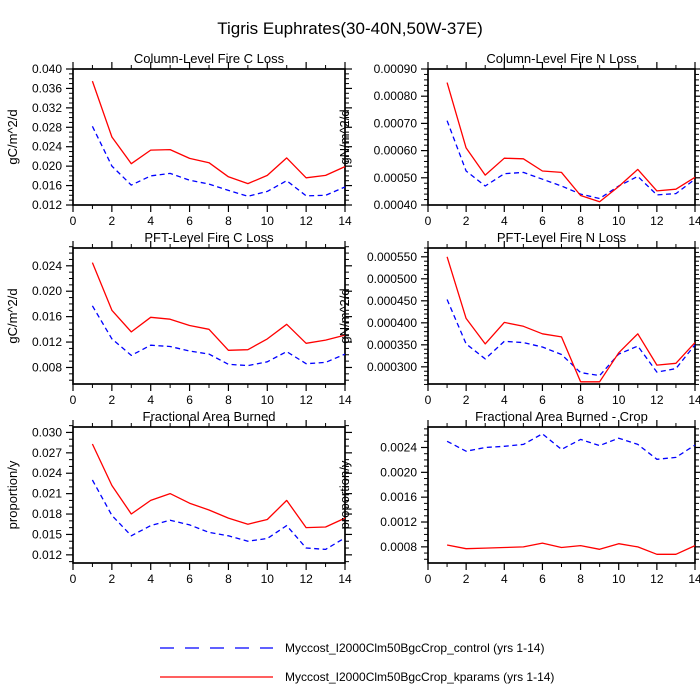  Describe the element at coordinates (392, 257) in the screenshot. I see `svg-text: 0.000550` at that location.